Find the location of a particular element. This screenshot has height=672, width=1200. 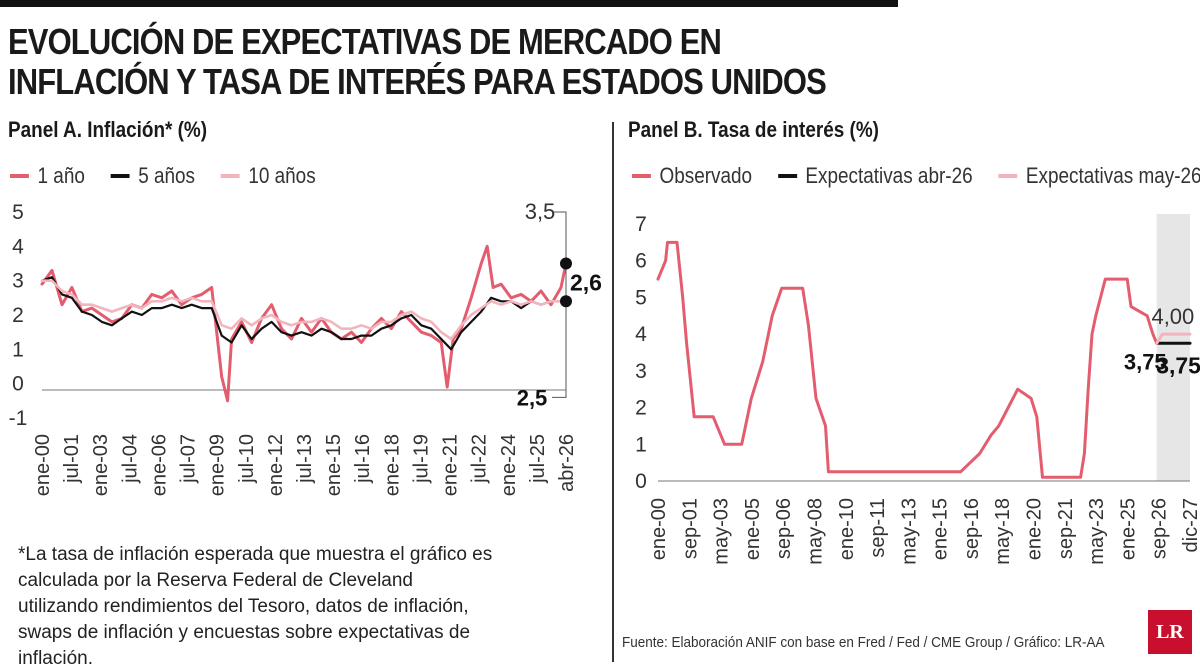

x-tick-label: sep-06 is located at coordinates (784, 528).